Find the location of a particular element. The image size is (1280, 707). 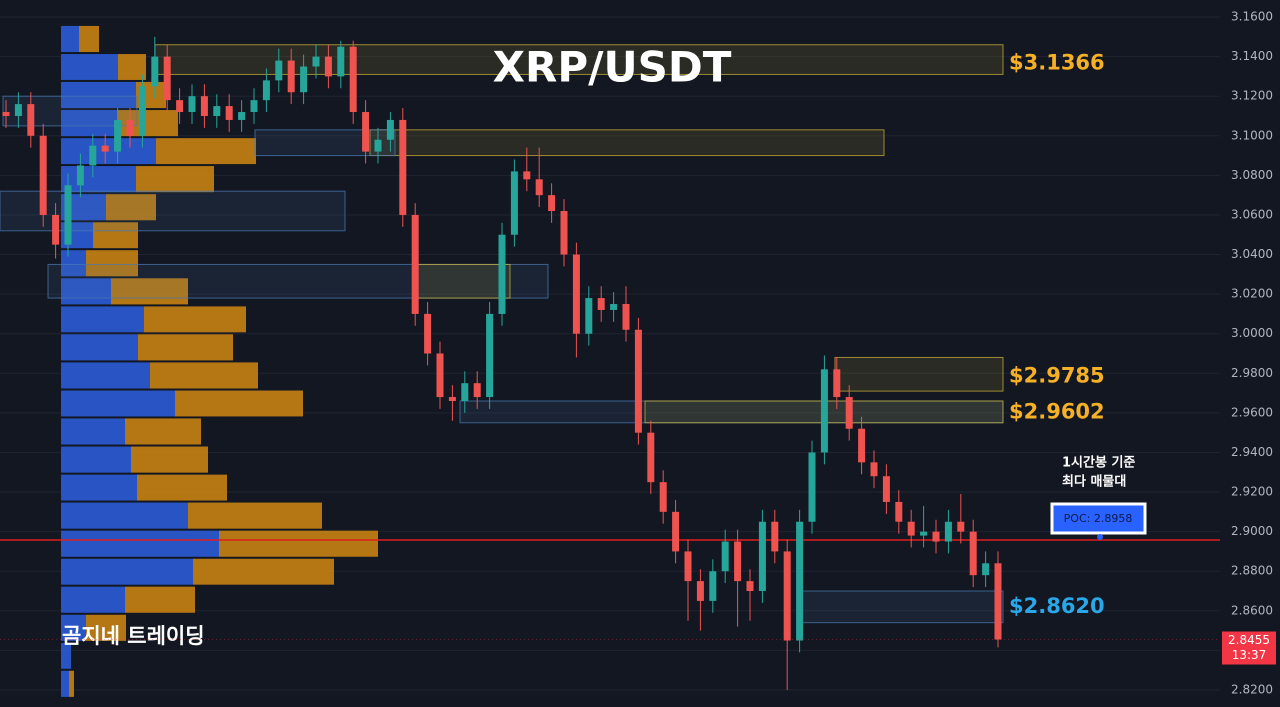

y-tick-label: 3.0000 is located at coordinates (1252, 333).